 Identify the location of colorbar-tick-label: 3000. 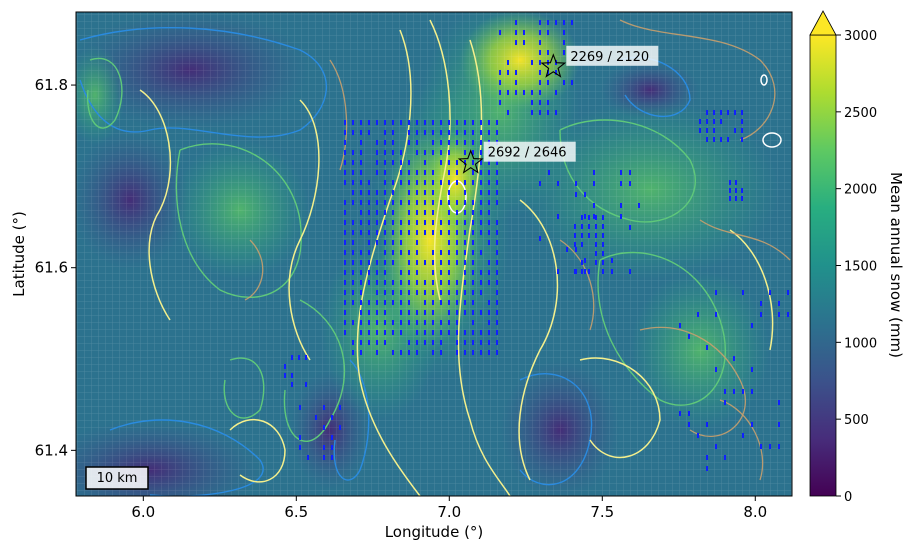
(860, 36).